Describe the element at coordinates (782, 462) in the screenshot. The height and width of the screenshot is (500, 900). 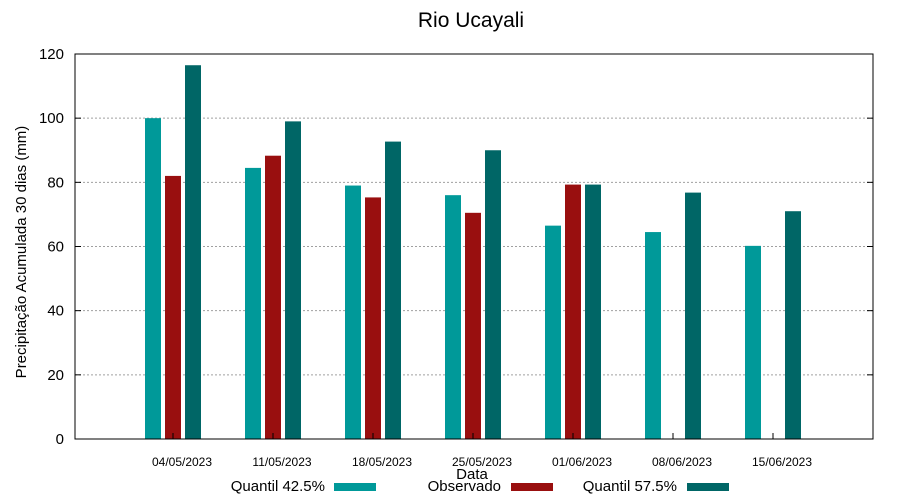
I see `x-tick-label: 15/06/2023` at that location.